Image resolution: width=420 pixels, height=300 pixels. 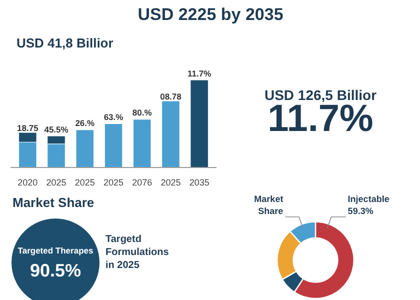 What do you see at coordinates (85, 123) in the screenshot?
I see `annotation: 26.%` at bounding box center [85, 123].